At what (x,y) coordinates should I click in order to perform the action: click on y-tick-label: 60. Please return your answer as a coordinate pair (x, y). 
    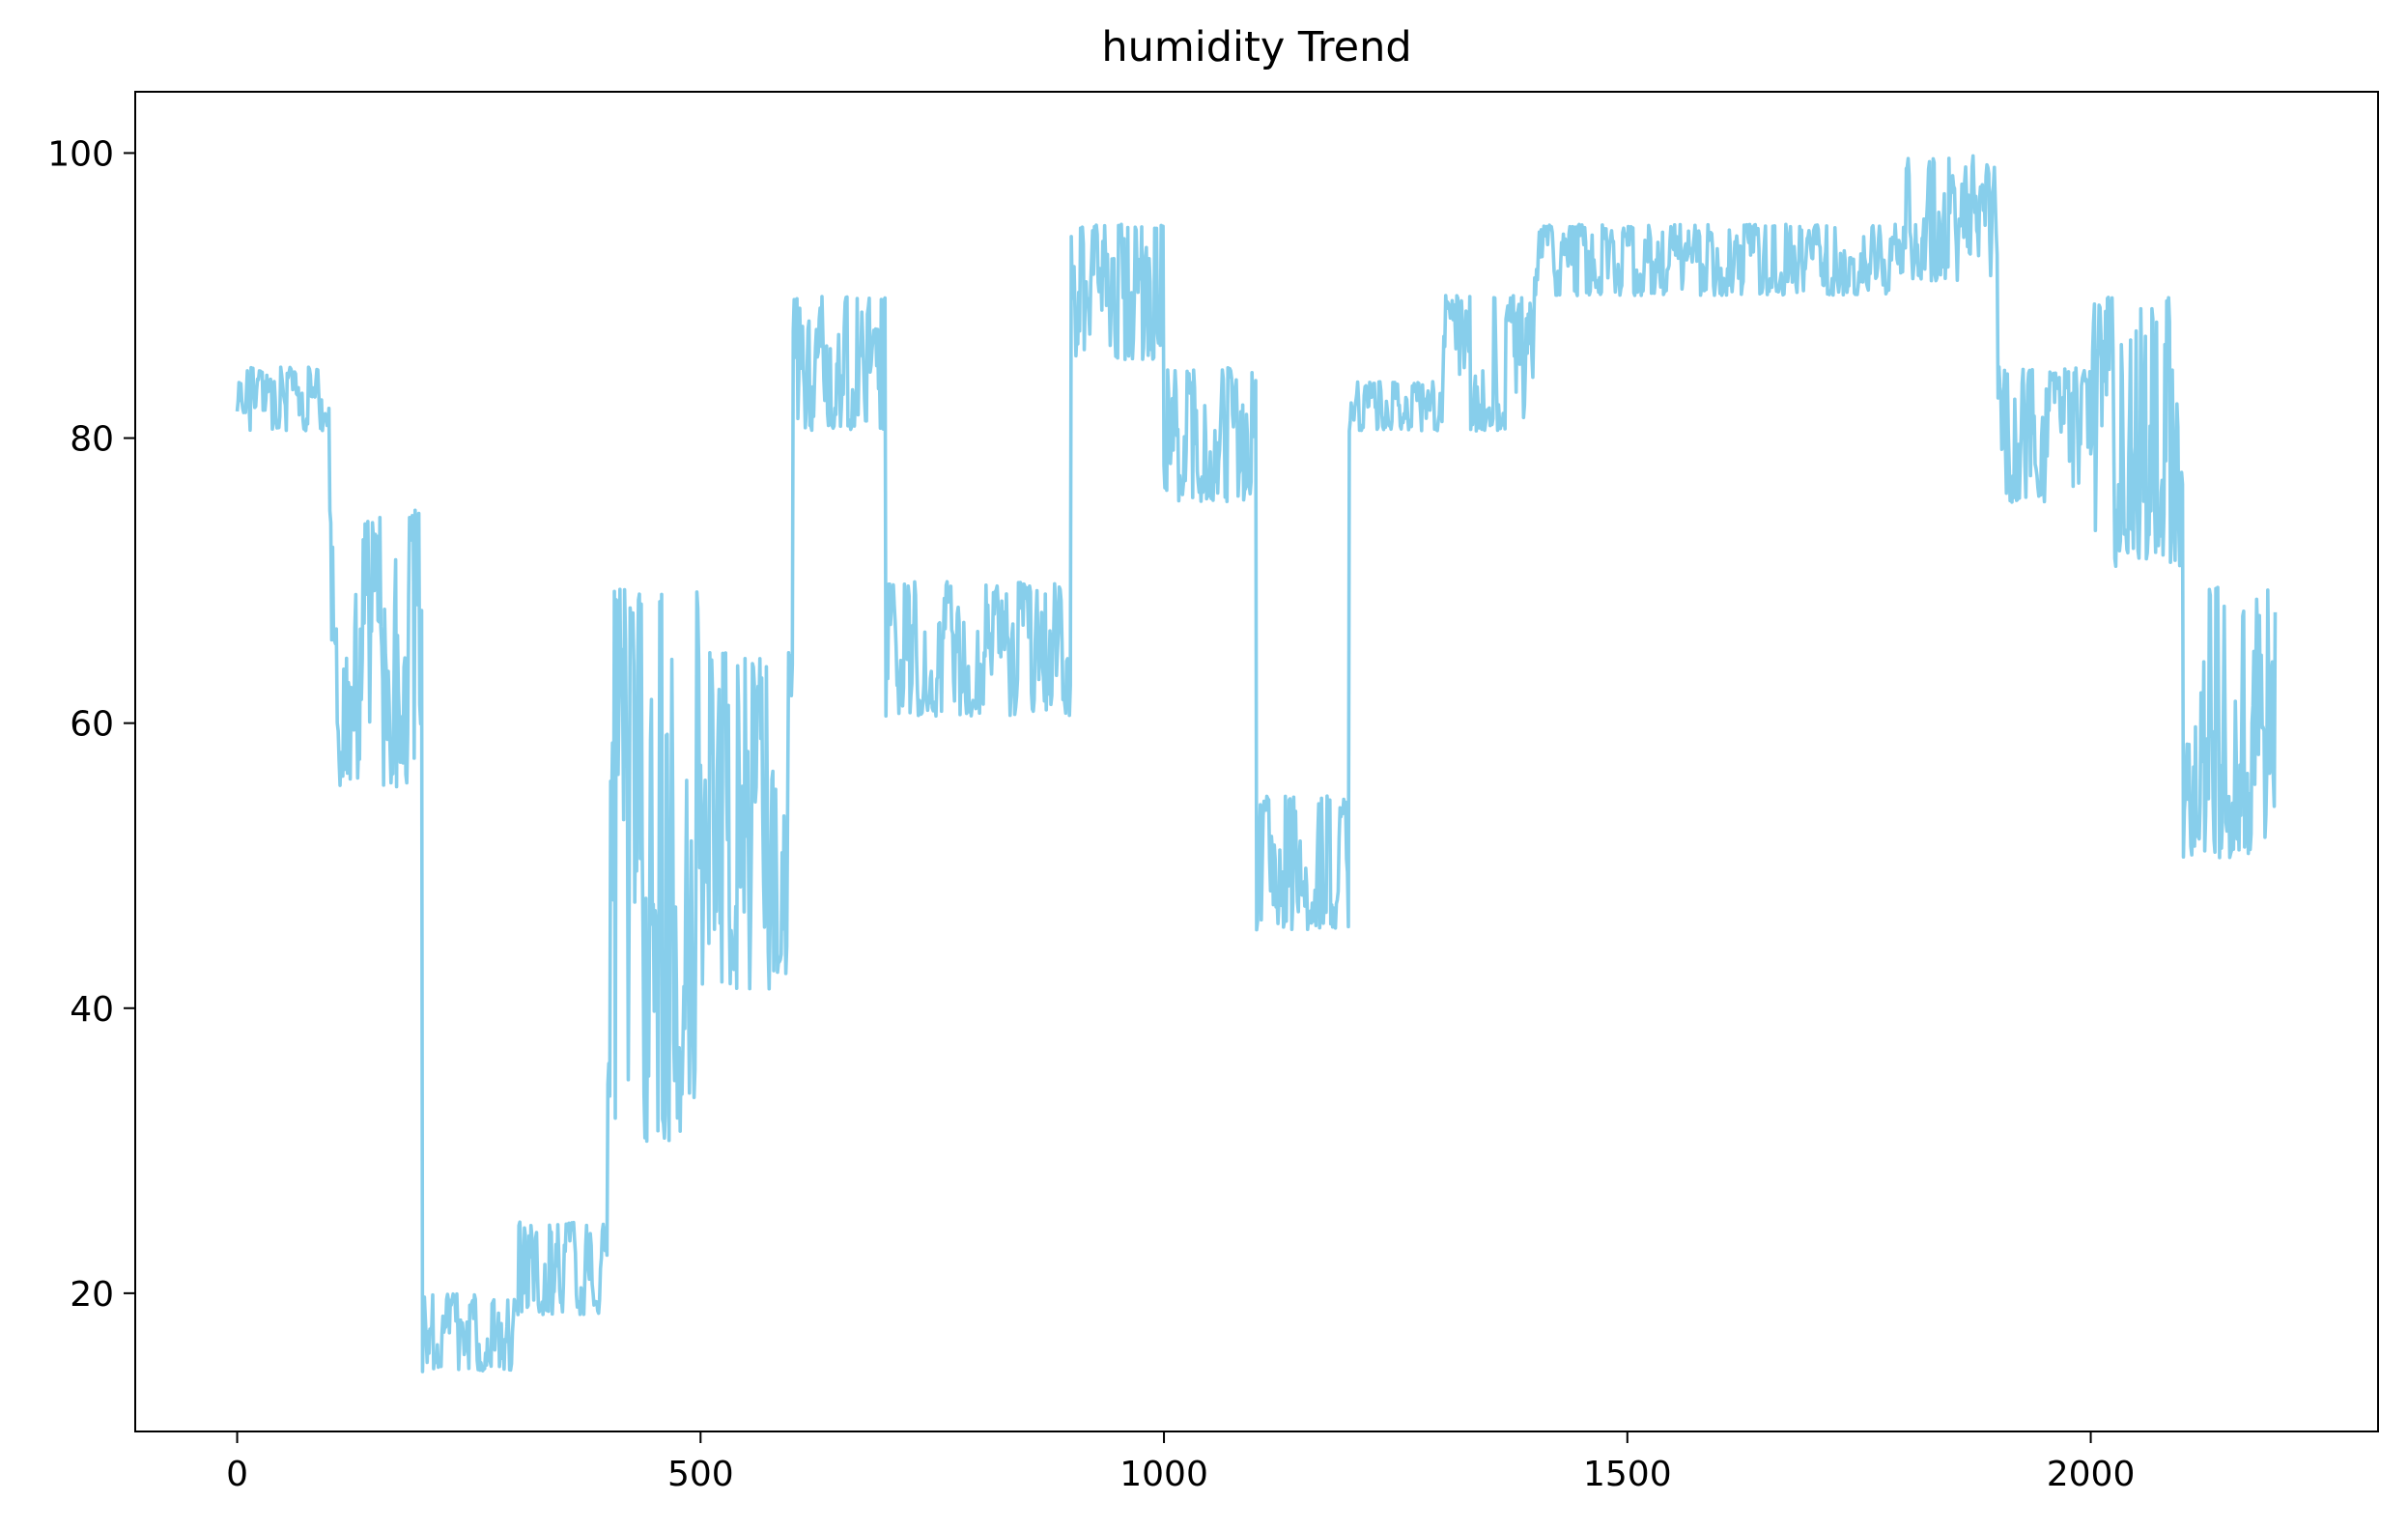
    Looking at the image, I should click on (92, 725).